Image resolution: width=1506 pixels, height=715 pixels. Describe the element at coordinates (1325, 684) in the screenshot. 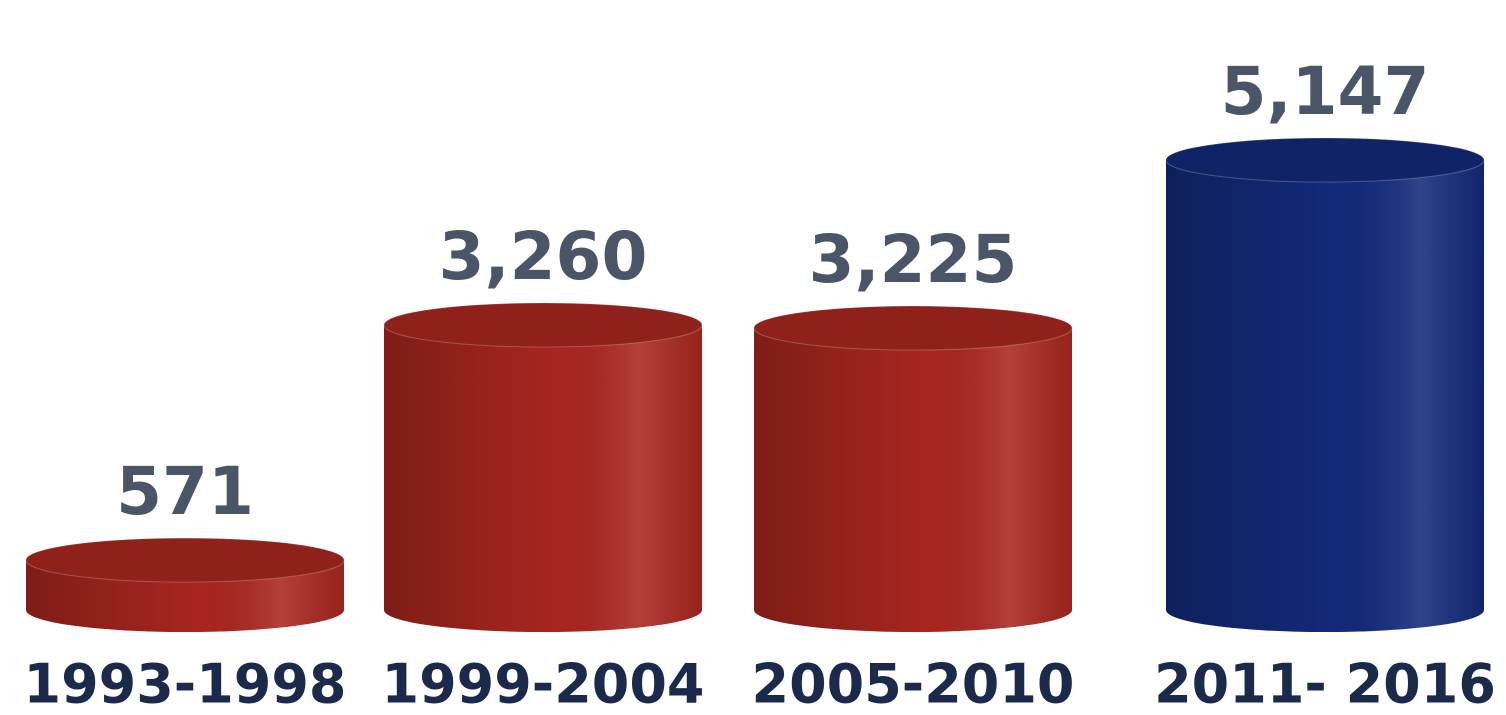

I see `x-tick-label: 2011- 2016` at that location.